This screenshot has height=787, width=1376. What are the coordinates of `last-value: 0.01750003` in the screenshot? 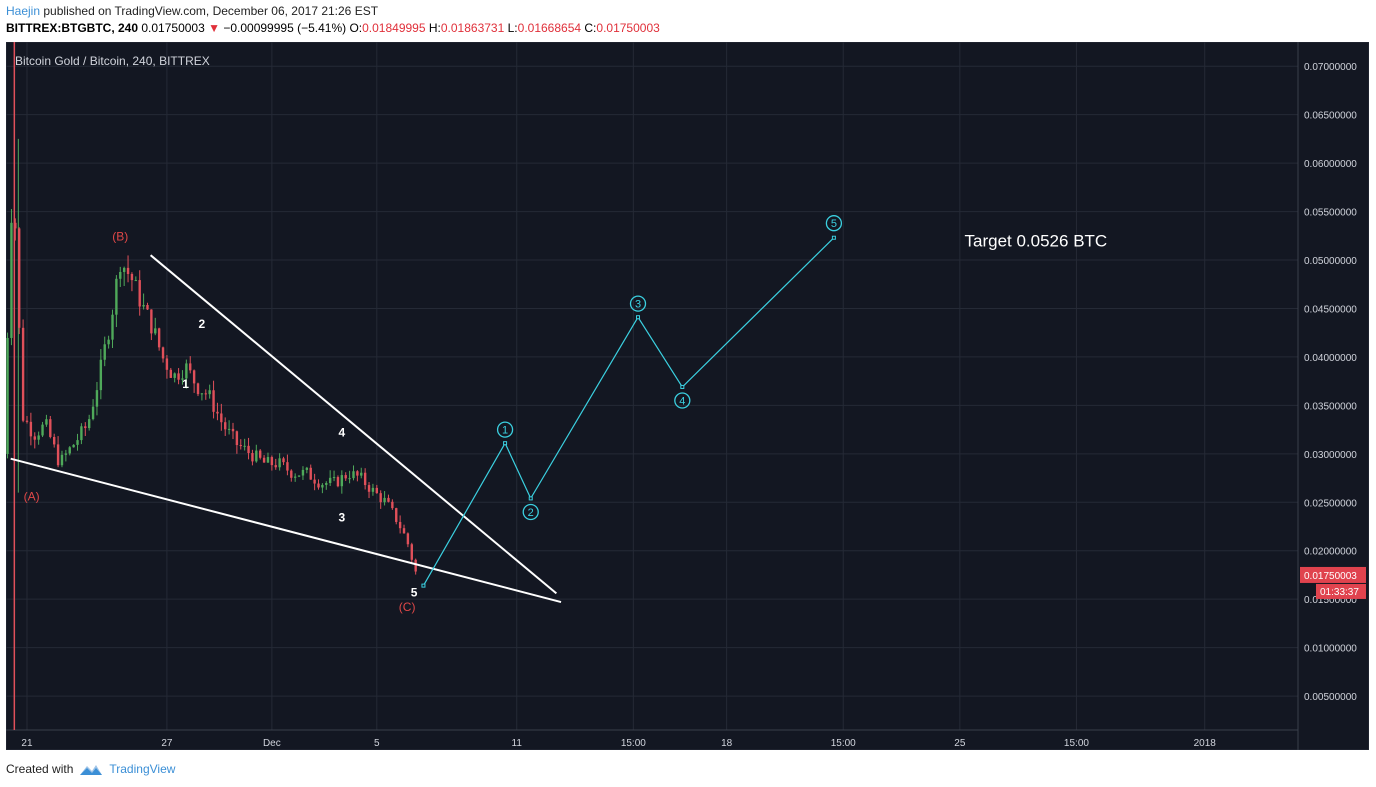 It's located at (173, 28).